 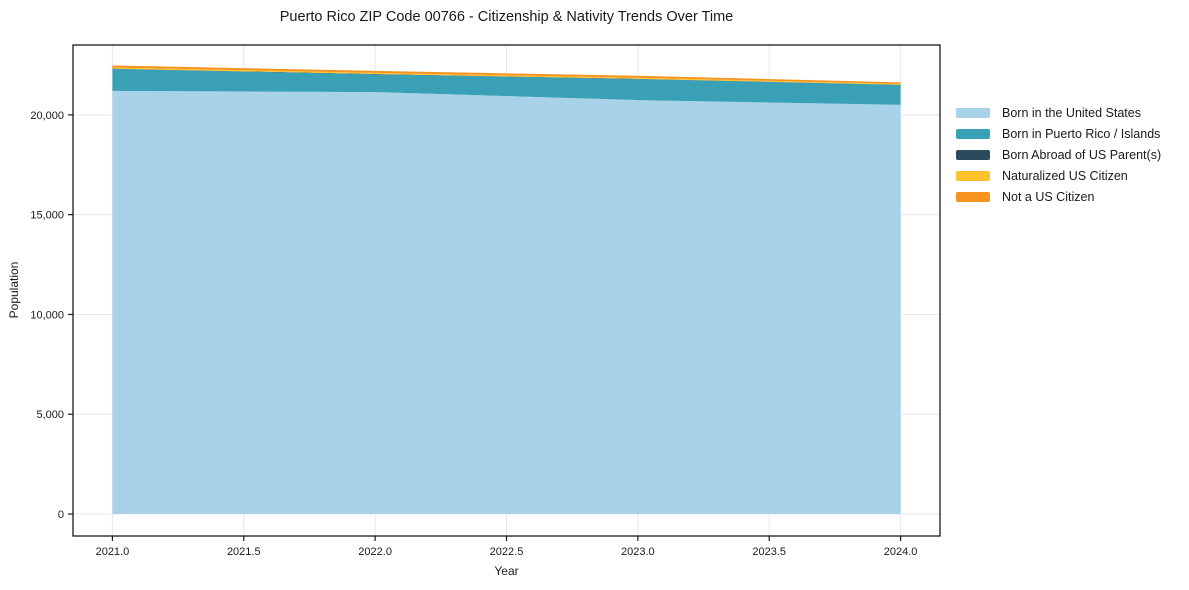 What do you see at coordinates (901, 552) in the screenshot?
I see `x-tick-label: 2024.0` at bounding box center [901, 552].